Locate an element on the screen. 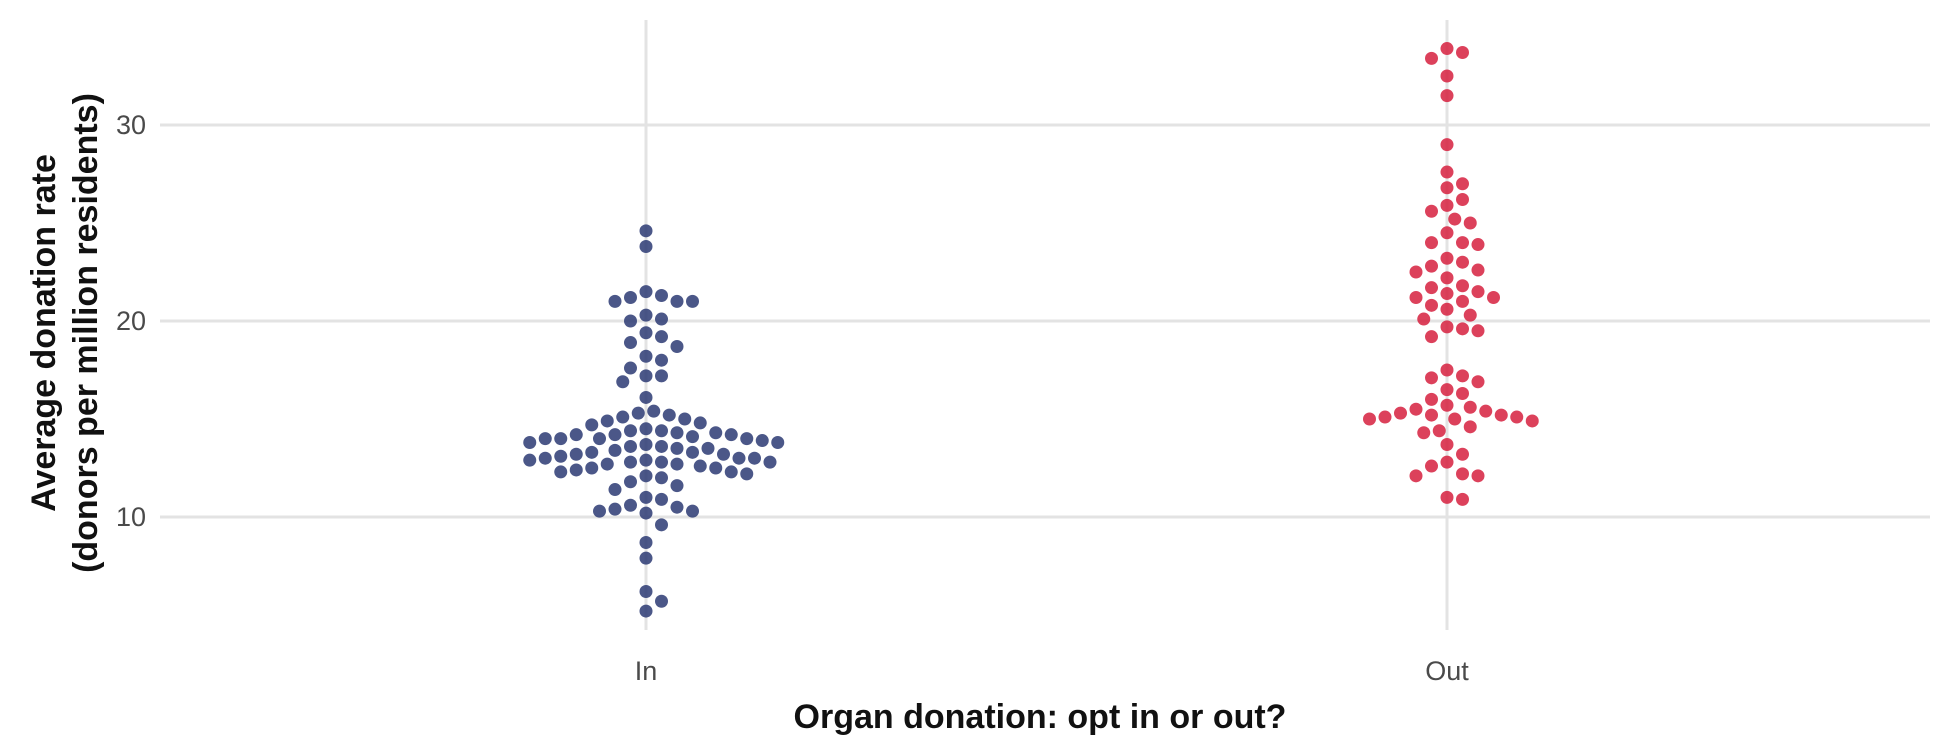 Image resolution: width=1944 pixels, height=756 pixels. y-tick-label: 10 is located at coordinates (131, 517).